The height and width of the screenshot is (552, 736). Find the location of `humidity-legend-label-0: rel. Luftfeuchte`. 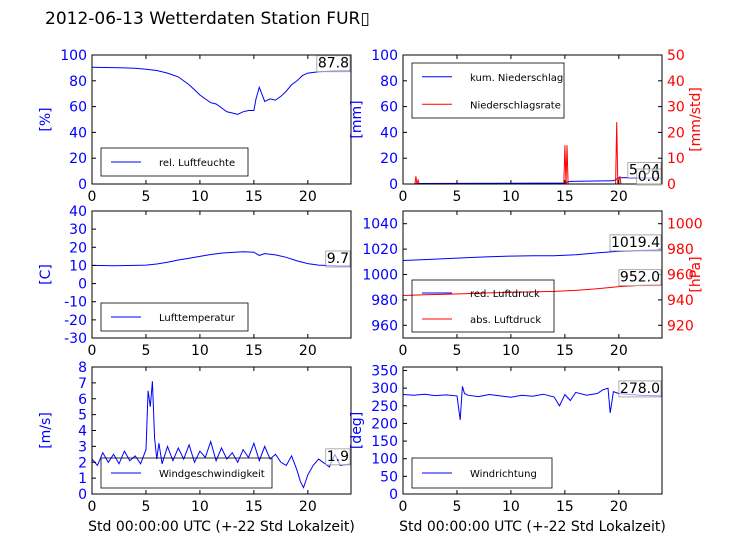

humidity-legend-label-0: rel. Luftfeuchte is located at coordinates (197, 163).